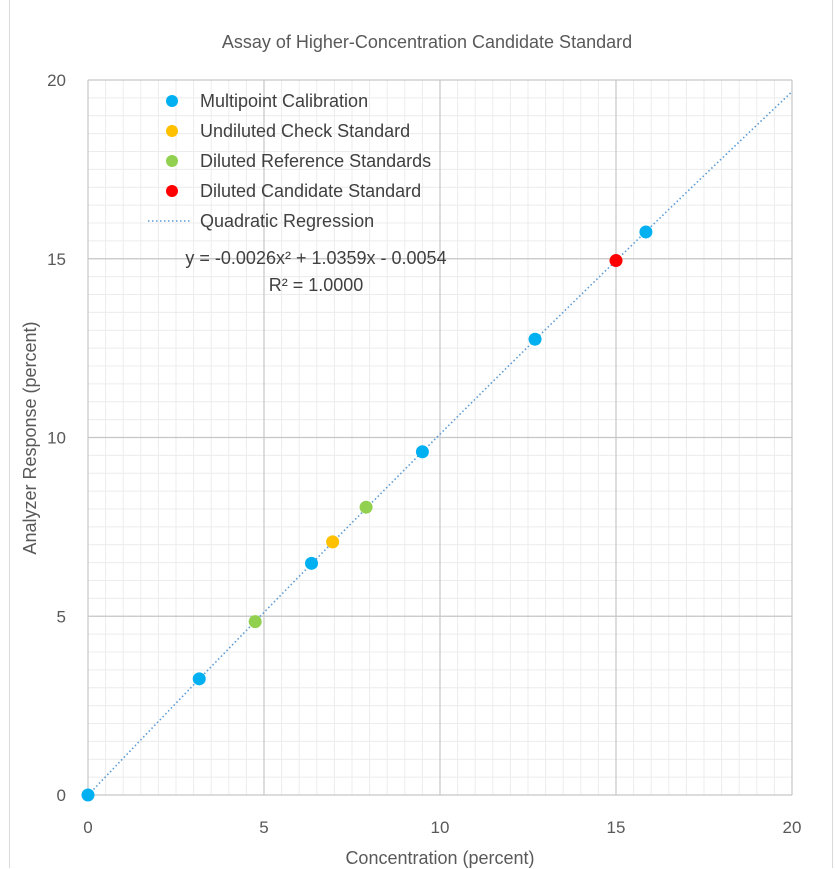 This screenshot has height=869, width=835. I want to click on x-axis-ticks: 0 5 10 15 20, so click(442, 827).